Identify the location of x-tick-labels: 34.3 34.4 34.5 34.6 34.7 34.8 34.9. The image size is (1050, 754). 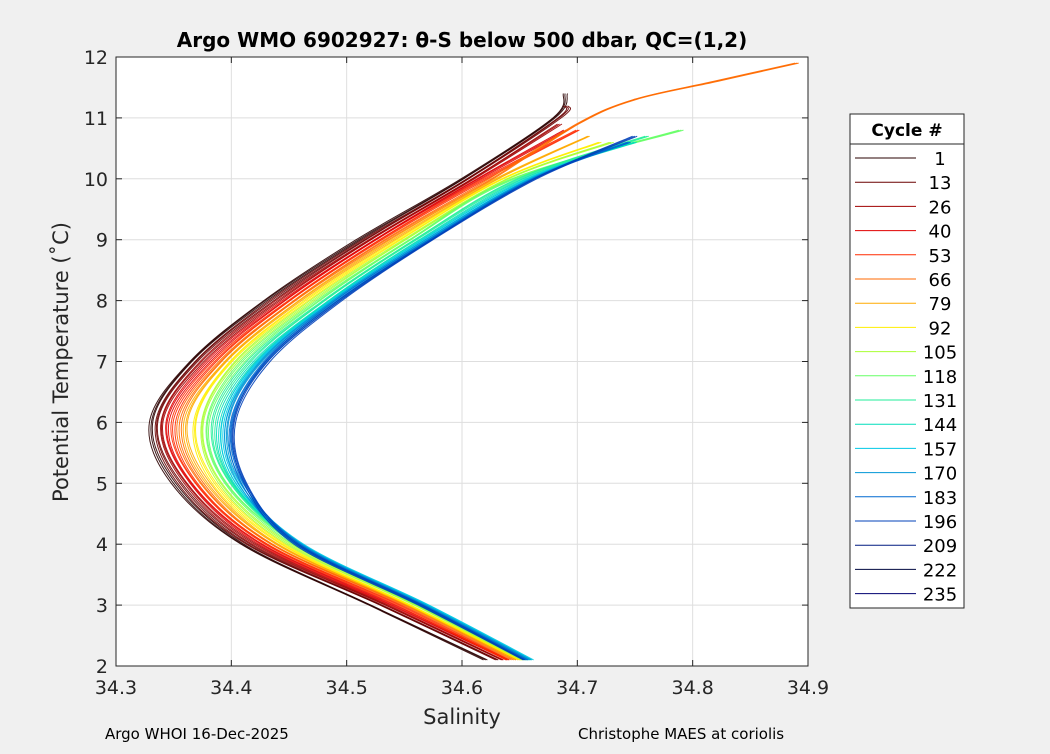
(462, 688).